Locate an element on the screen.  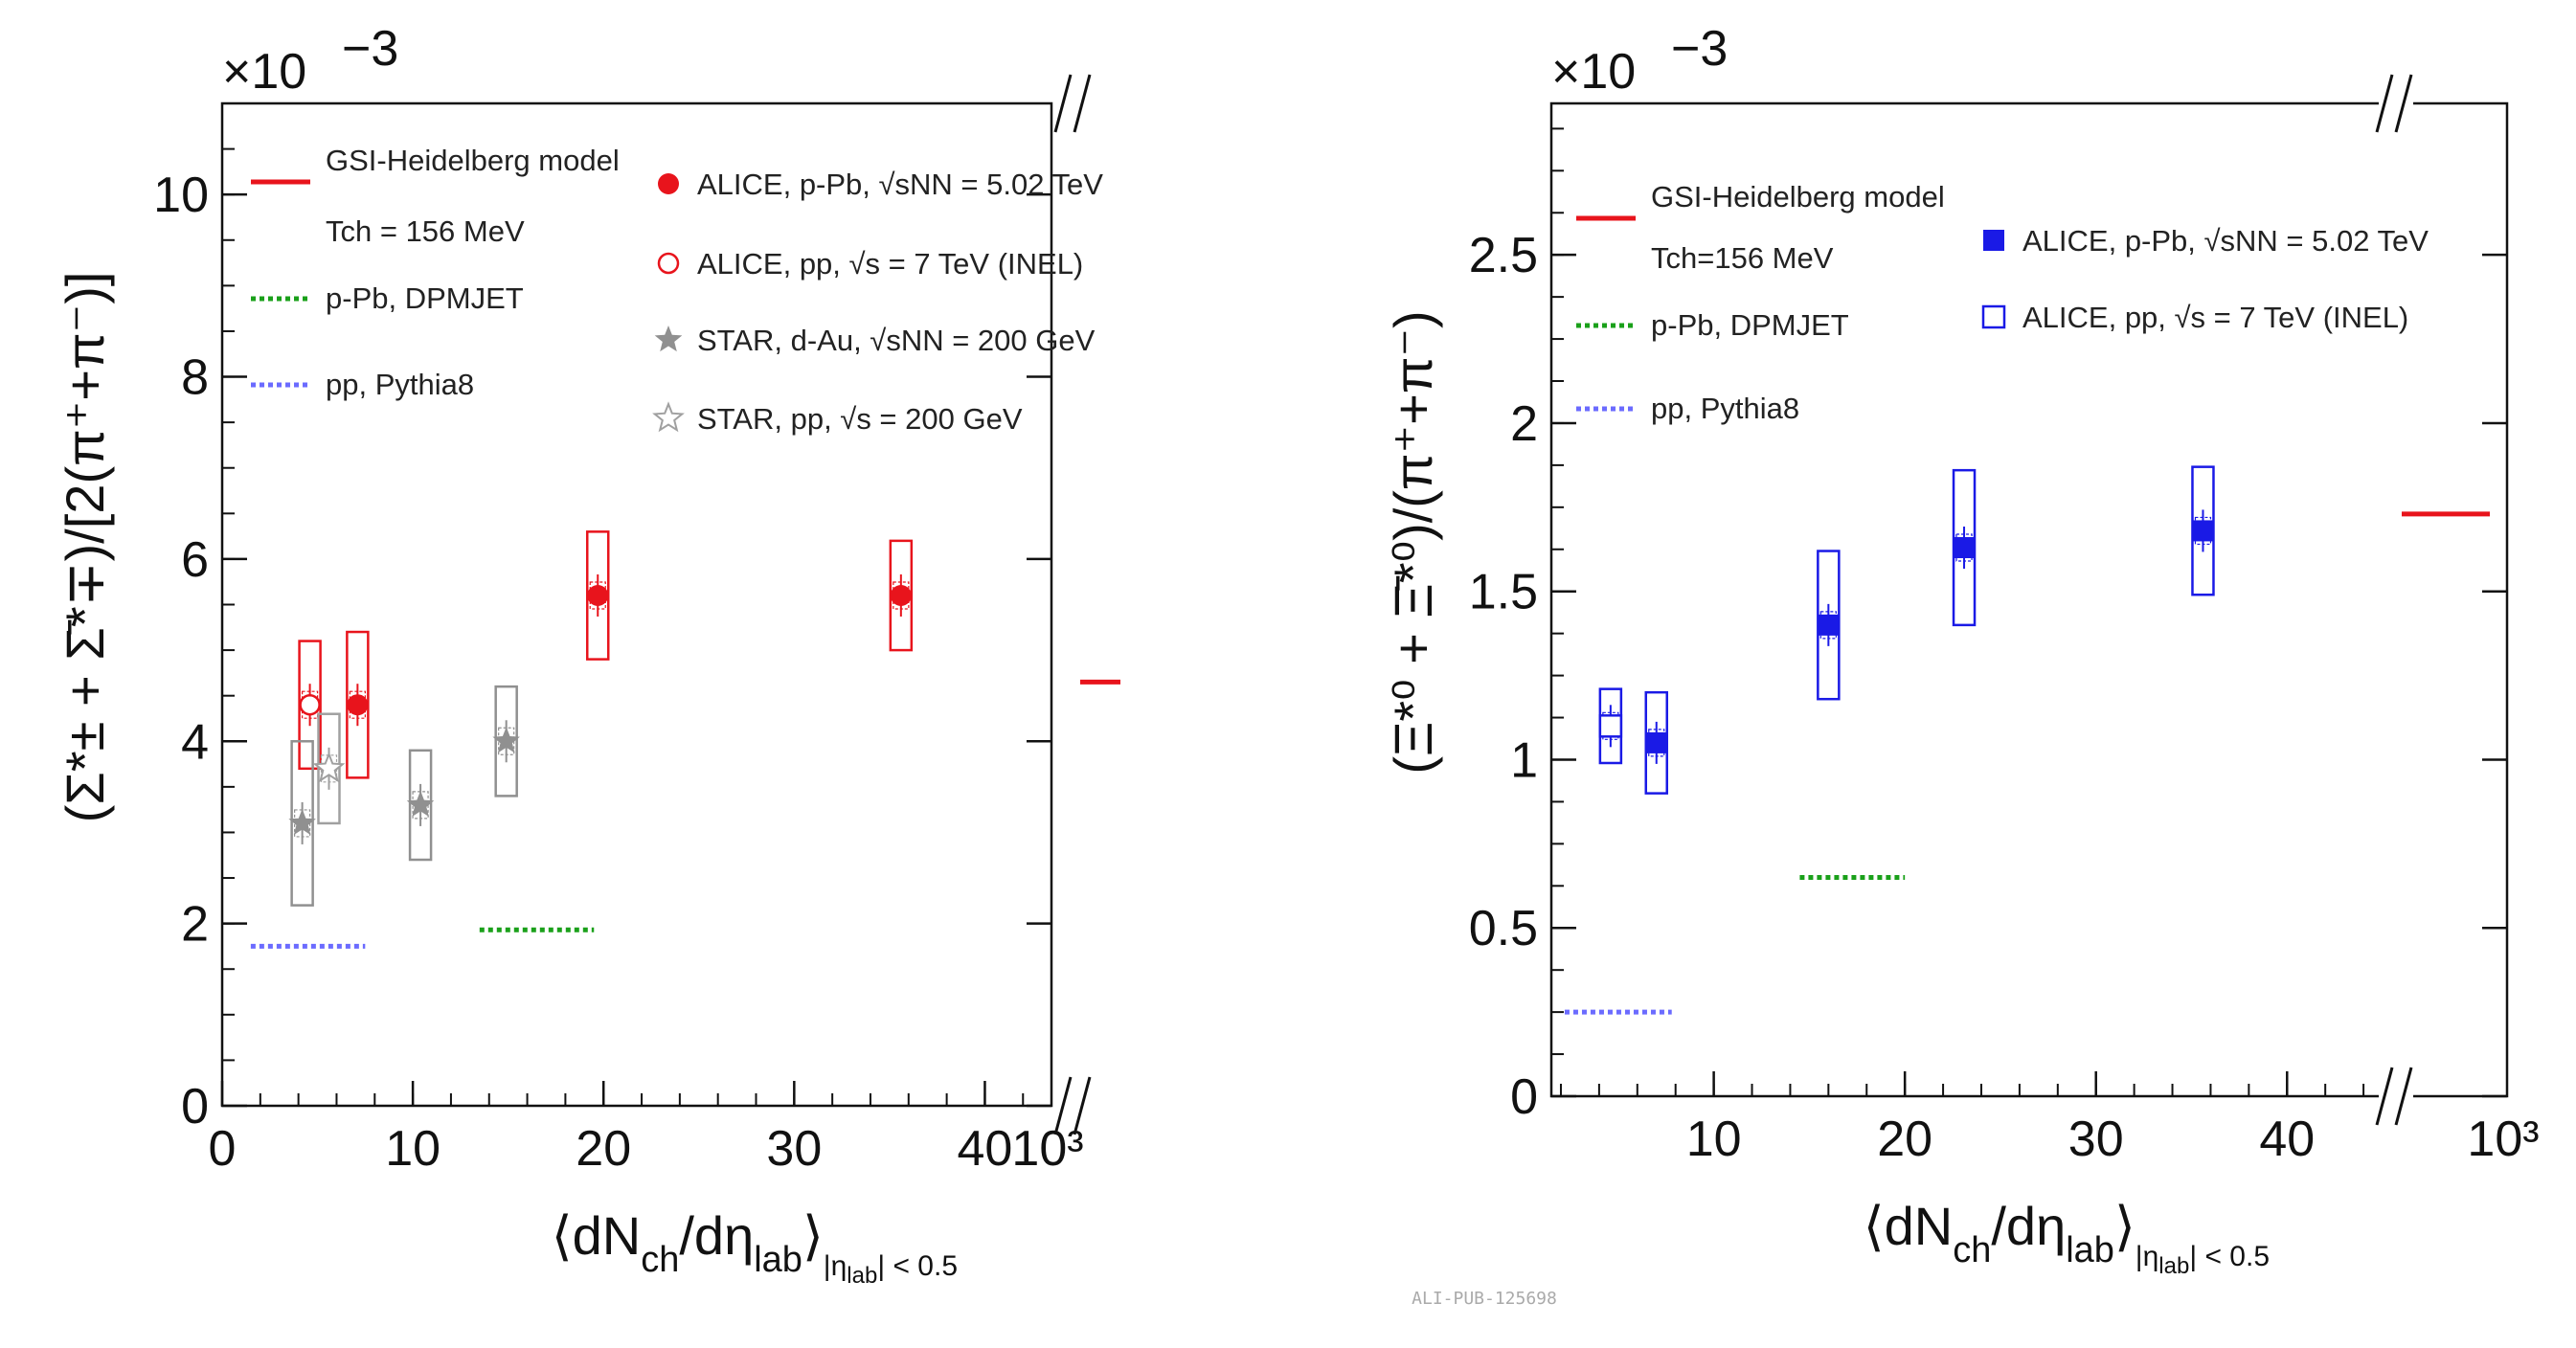
legend-label: STAR, d-Au, √sNN = 200 GeV is located at coordinates (896, 340).